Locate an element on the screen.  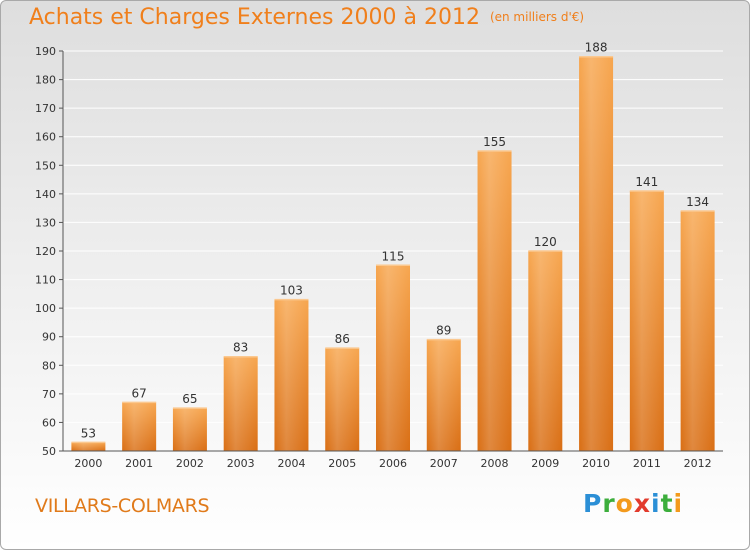
y-tick-label: 60 is located at coordinates (49, 422).